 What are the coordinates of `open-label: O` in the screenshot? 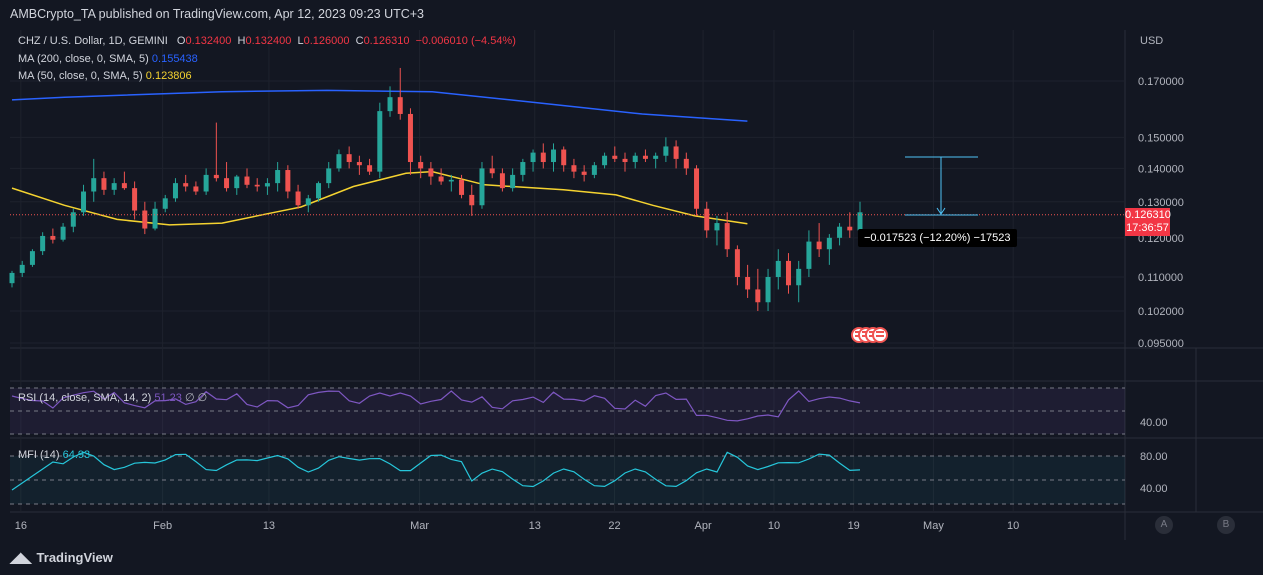 It's located at (181, 41).